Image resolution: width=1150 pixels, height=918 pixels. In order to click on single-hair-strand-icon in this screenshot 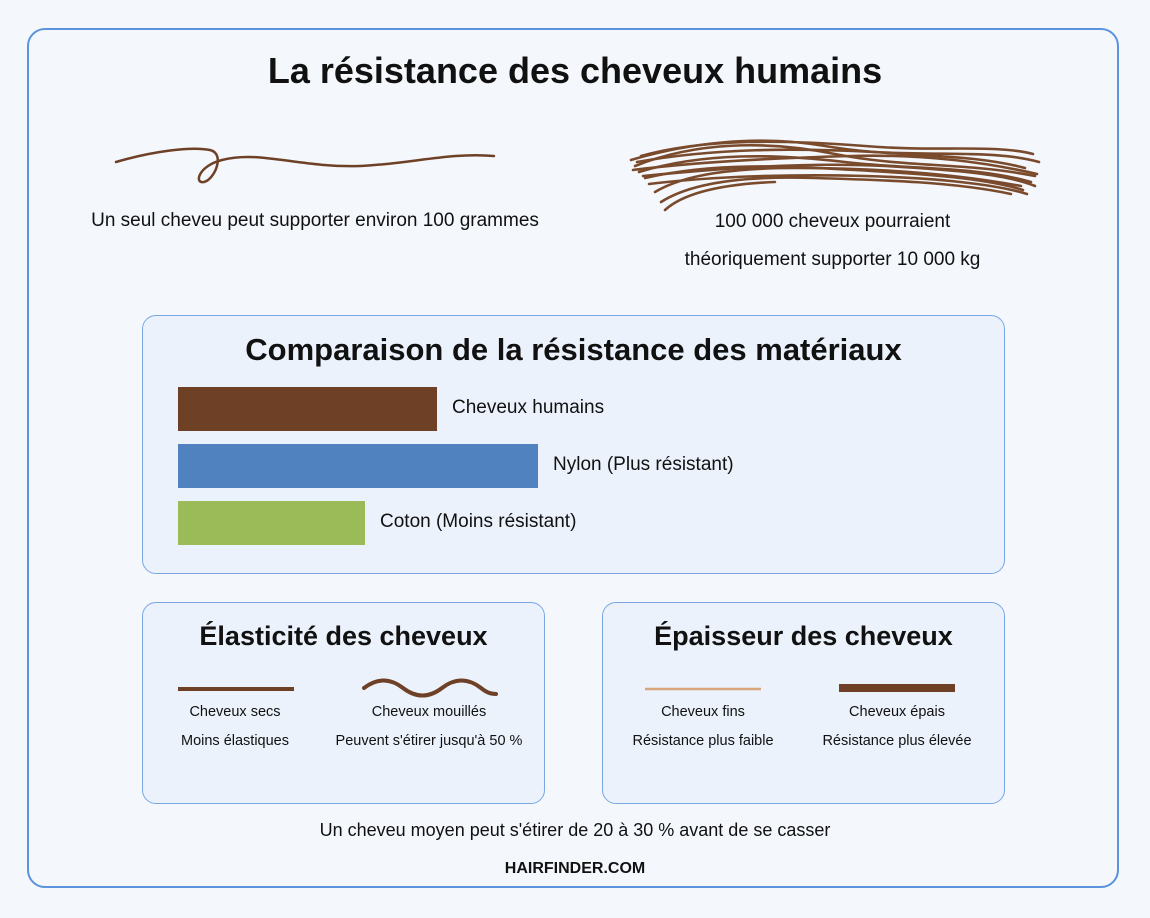, I will do `click(305, 165)`.